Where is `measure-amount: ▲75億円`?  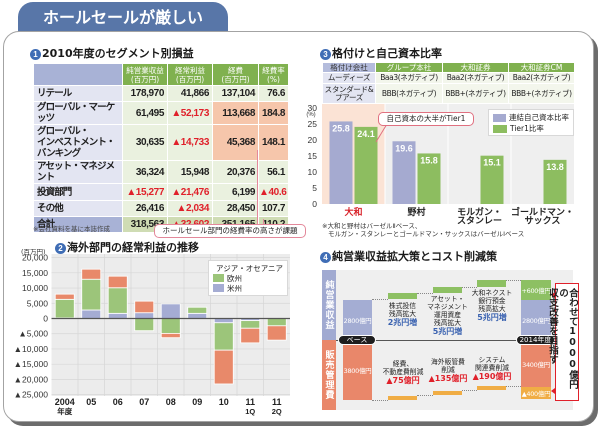
measure-amount: ▲75億円 is located at coordinates (403, 380).